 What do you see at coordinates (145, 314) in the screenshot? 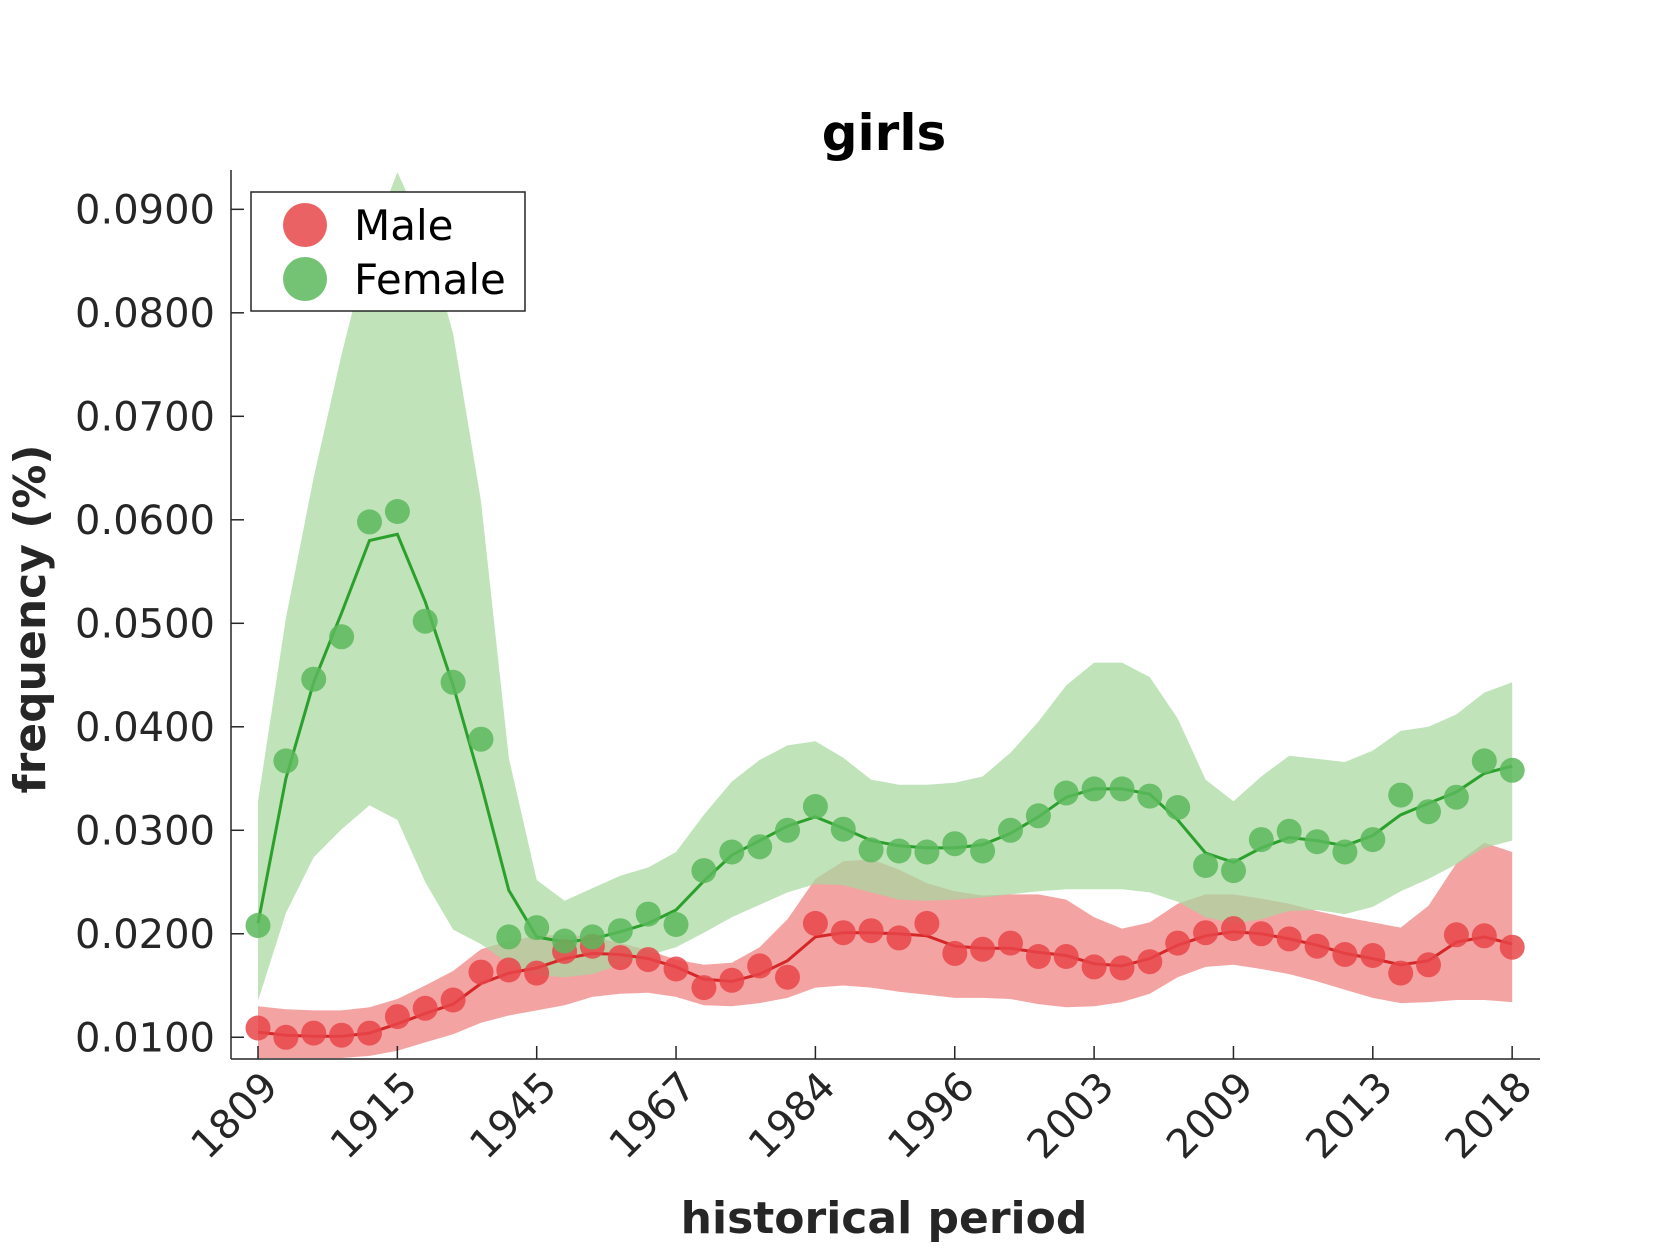
I see `y-tick-label: 0.0800` at bounding box center [145, 314].